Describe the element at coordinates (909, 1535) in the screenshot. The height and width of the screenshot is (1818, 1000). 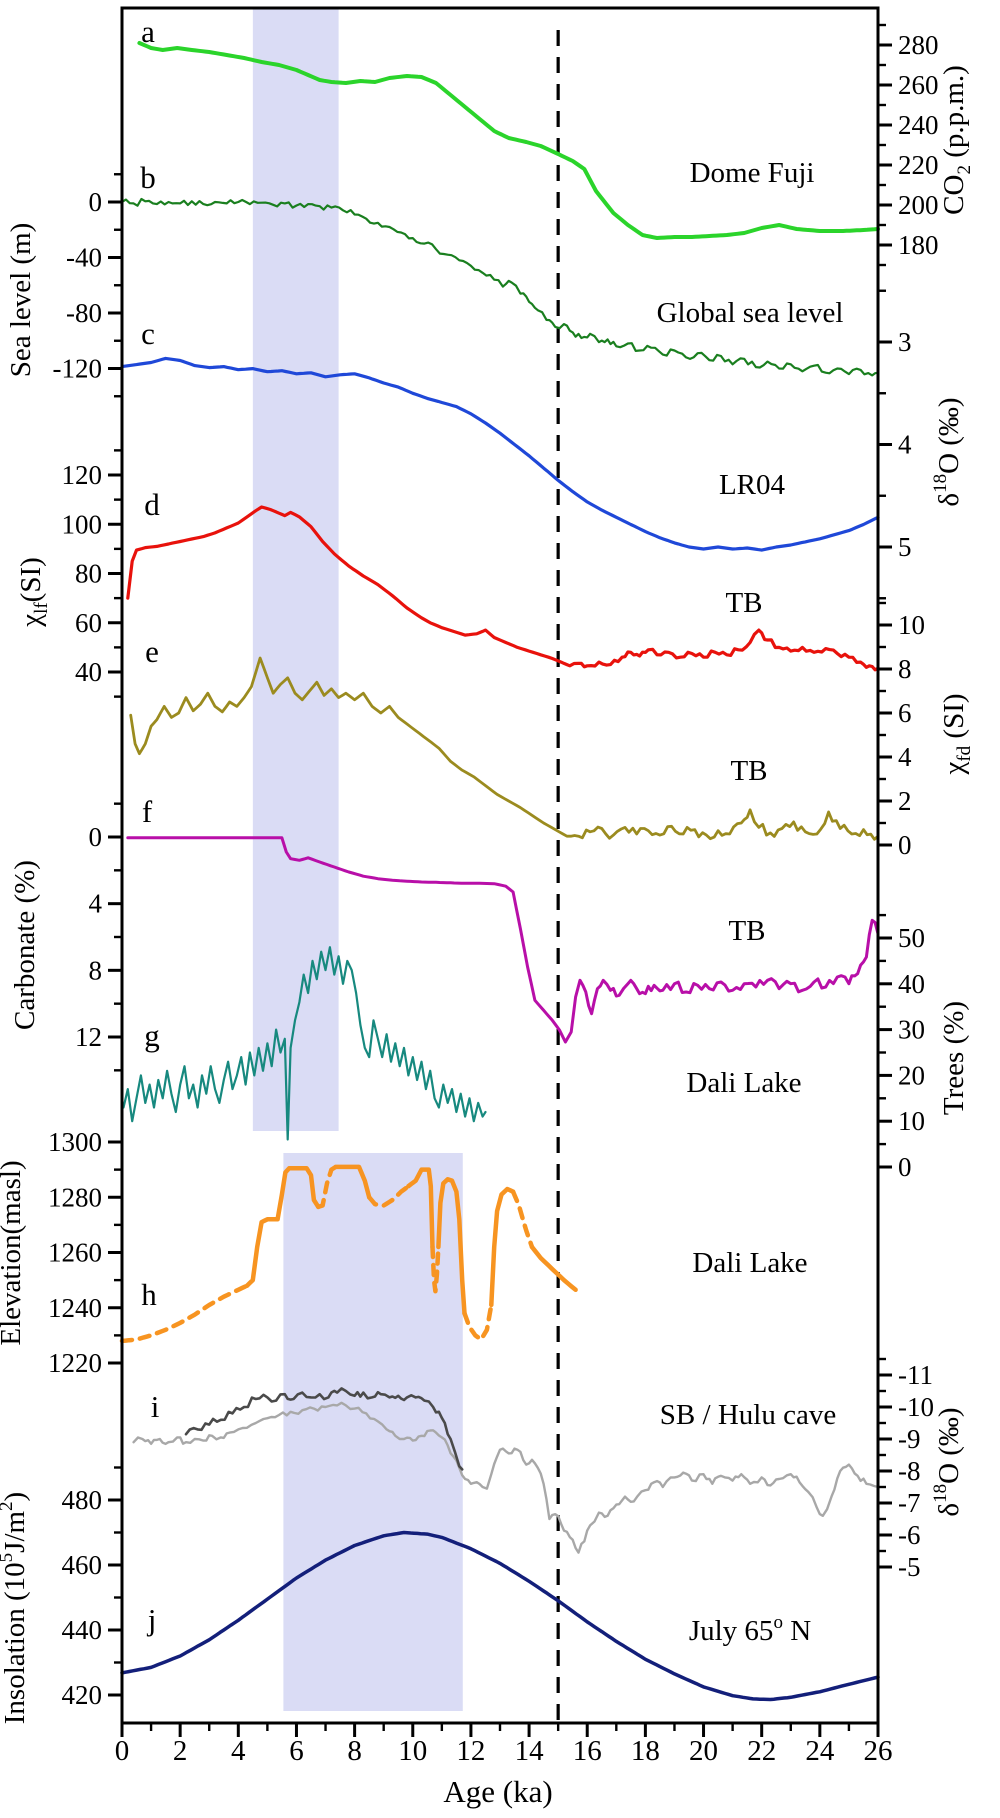
I see `y-tick-label: -6` at that location.